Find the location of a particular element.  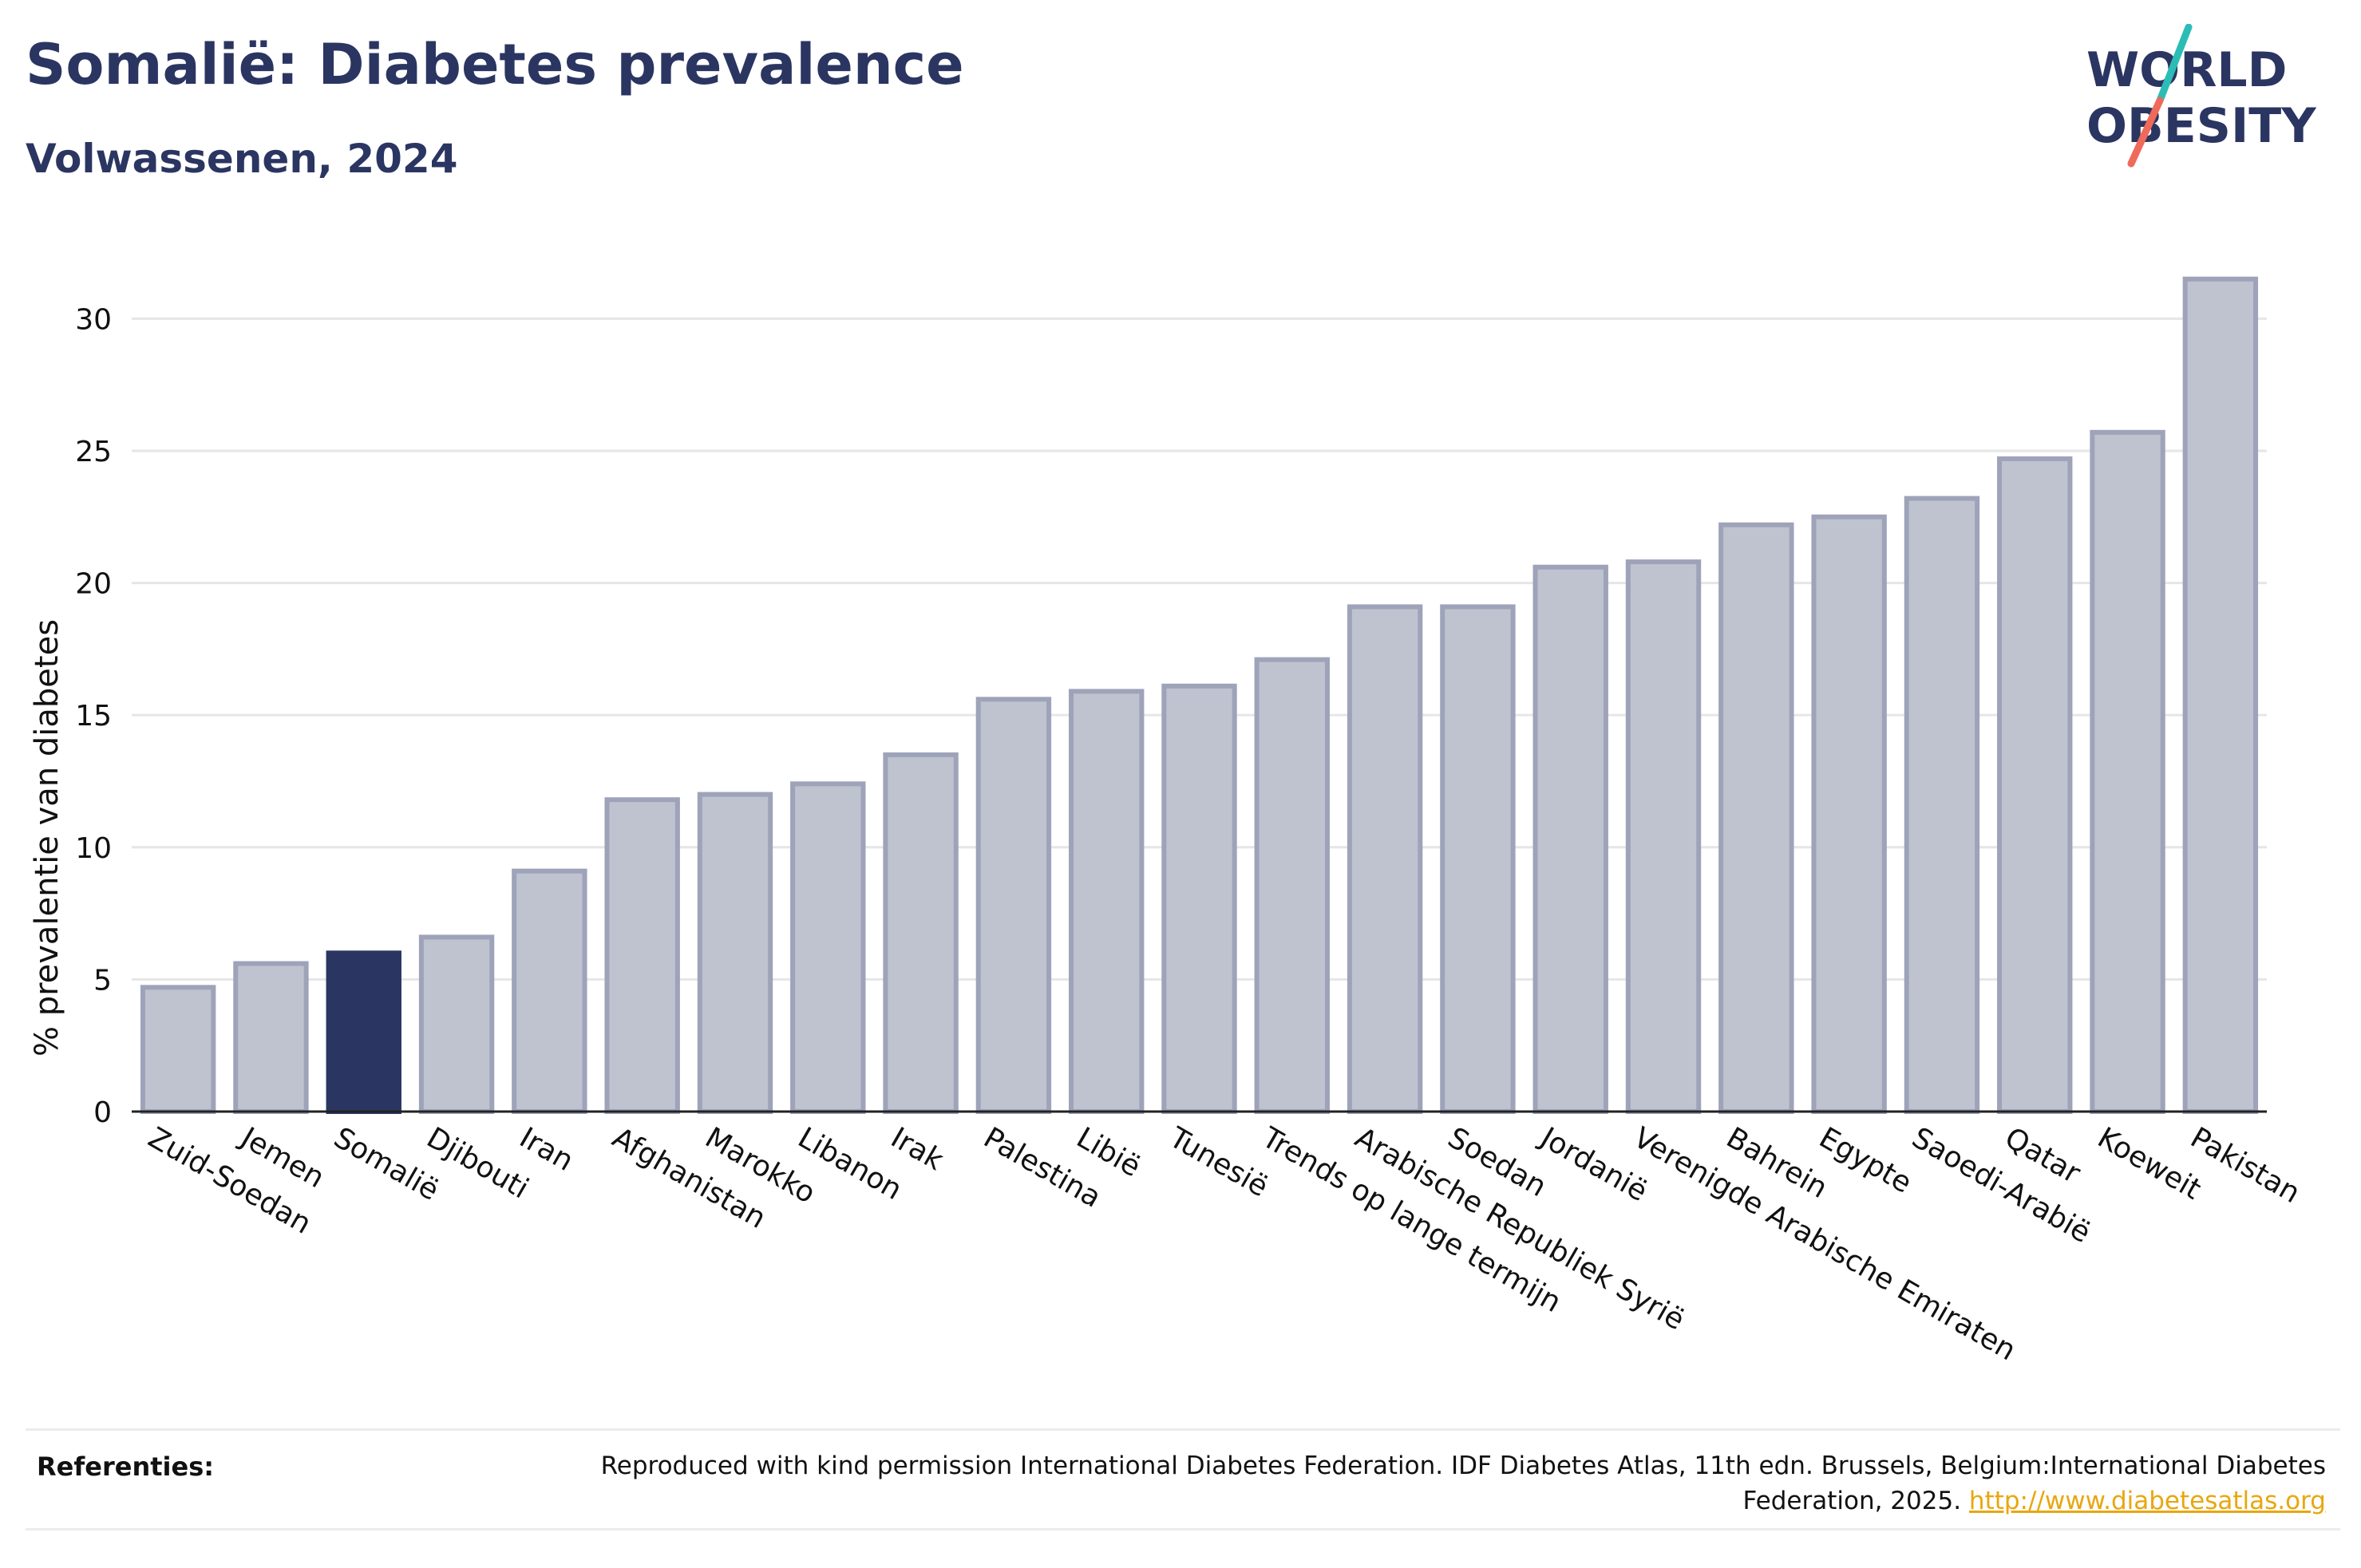

y-tick-label: 30 is located at coordinates (93, 319).